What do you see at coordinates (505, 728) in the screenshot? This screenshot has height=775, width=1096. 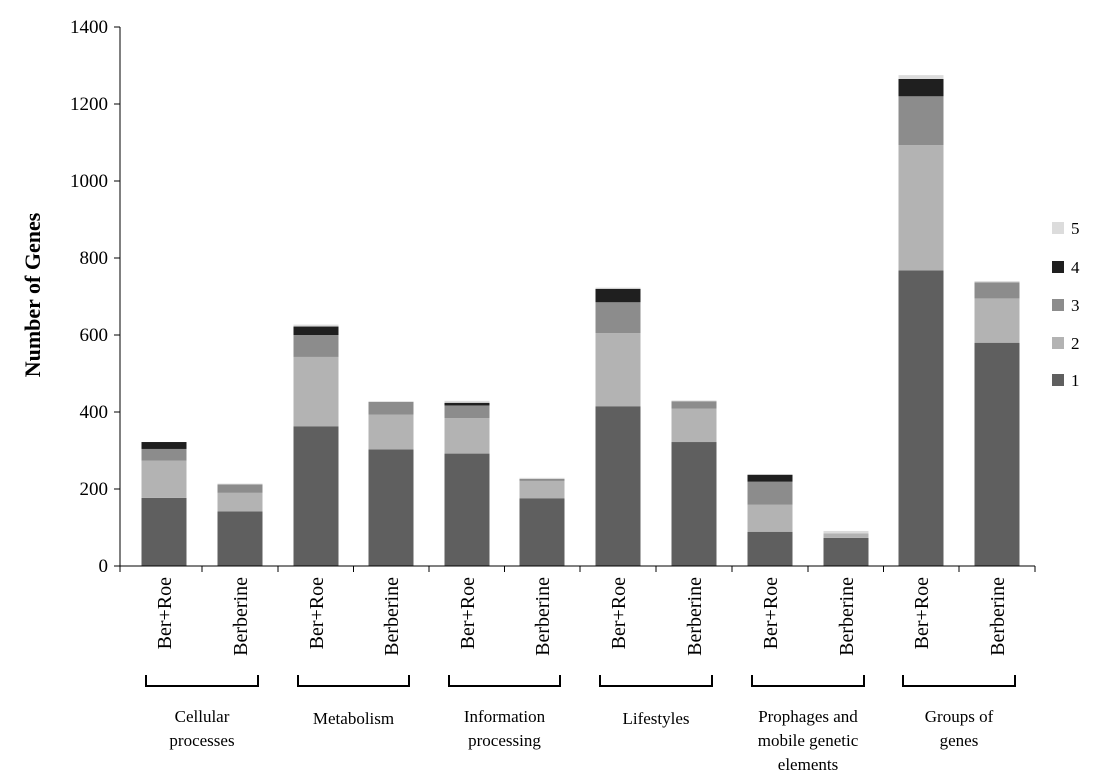 I see `group-label: Information processing` at bounding box center [505, 728].